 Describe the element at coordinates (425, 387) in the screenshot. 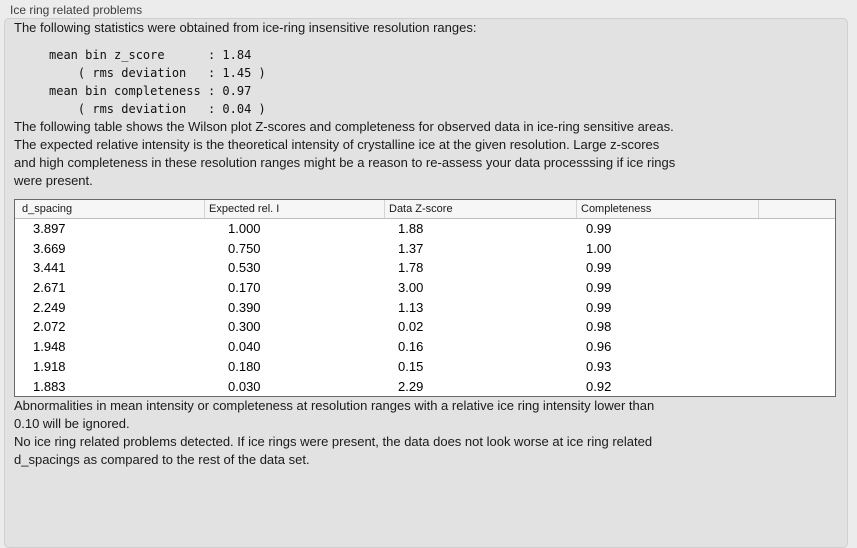

I see `table-row: 1.883 0.030 2.29 0.92` at that location.